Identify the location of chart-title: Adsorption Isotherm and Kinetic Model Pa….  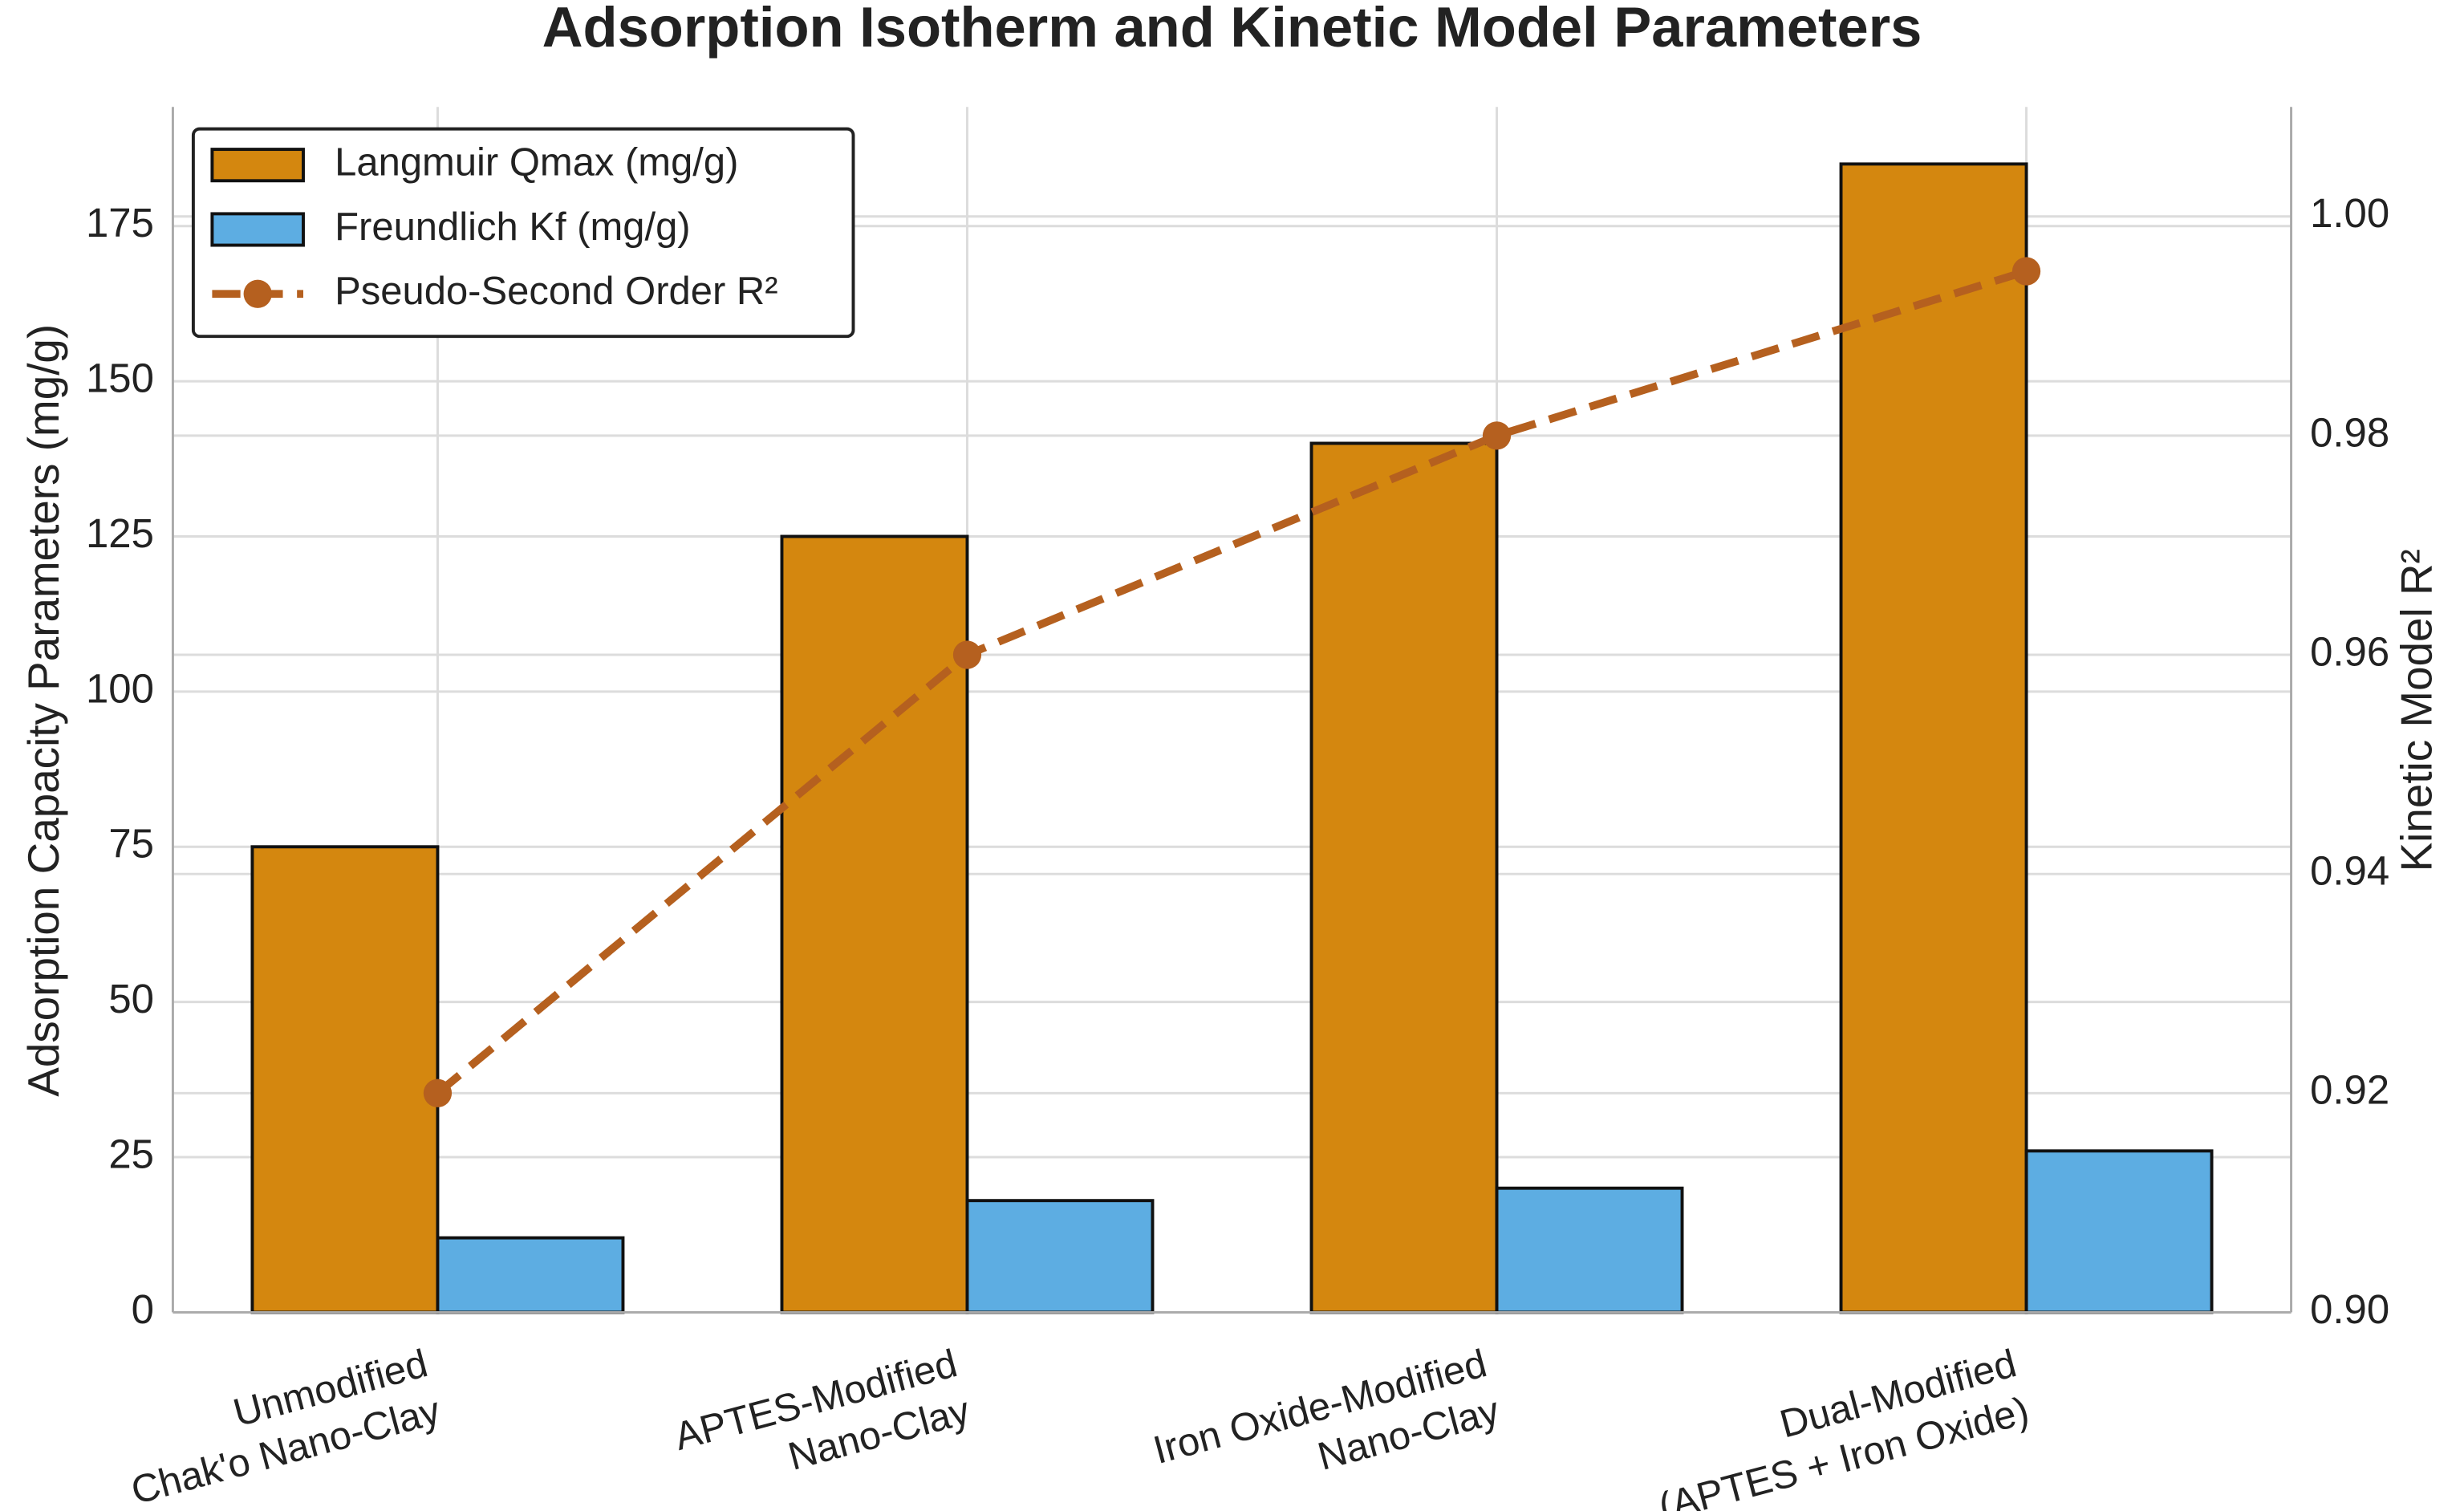
(1232, 29).